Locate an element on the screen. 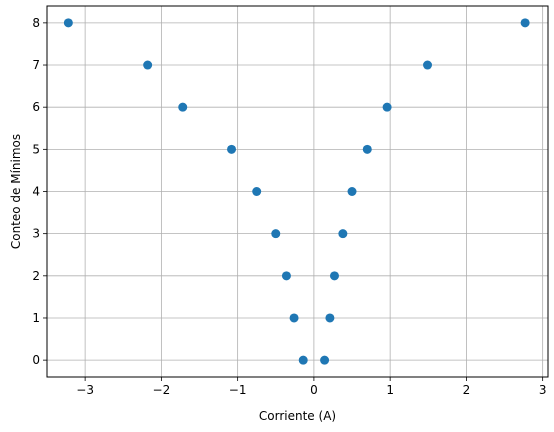 This screenshot has width=554, height=432. x-tick-label: 2 is located at coordinates (467, 390).